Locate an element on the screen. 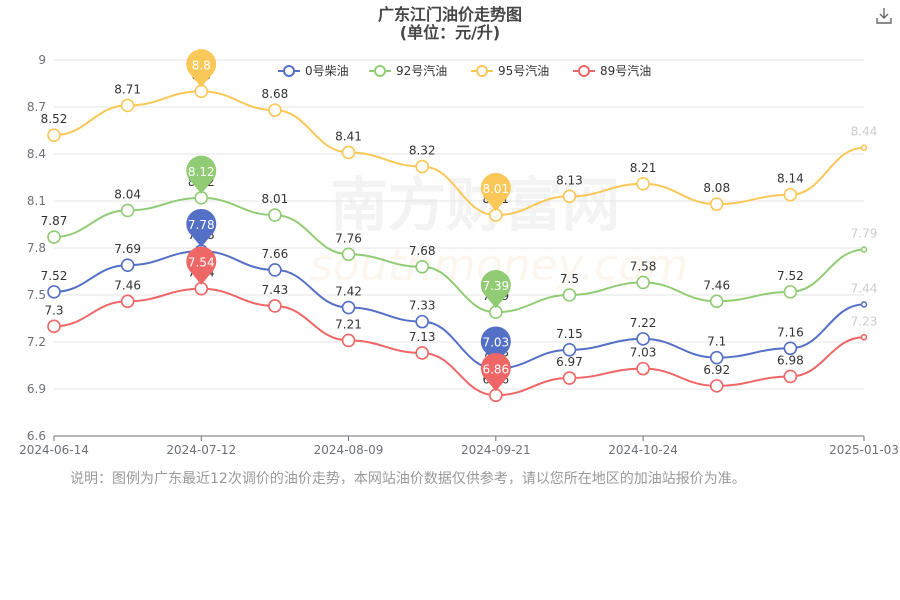  y-tick-label: 7.8 is located at coordinates (36, 248).